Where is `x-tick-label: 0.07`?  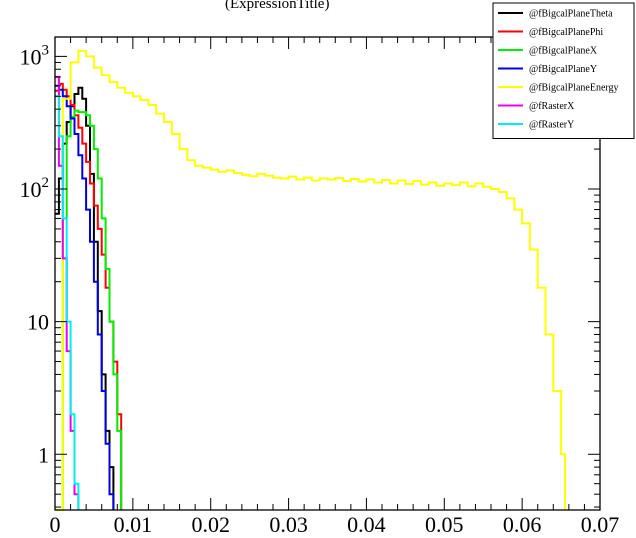 x-tick-label: 0.07 is located at coordinates (600, 524).